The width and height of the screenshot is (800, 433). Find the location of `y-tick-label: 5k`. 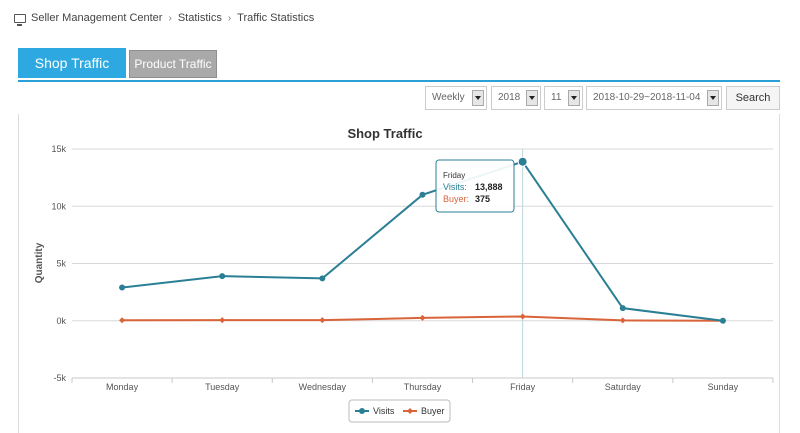

y-tick-label: 5k is located at coordinates (61, 264).